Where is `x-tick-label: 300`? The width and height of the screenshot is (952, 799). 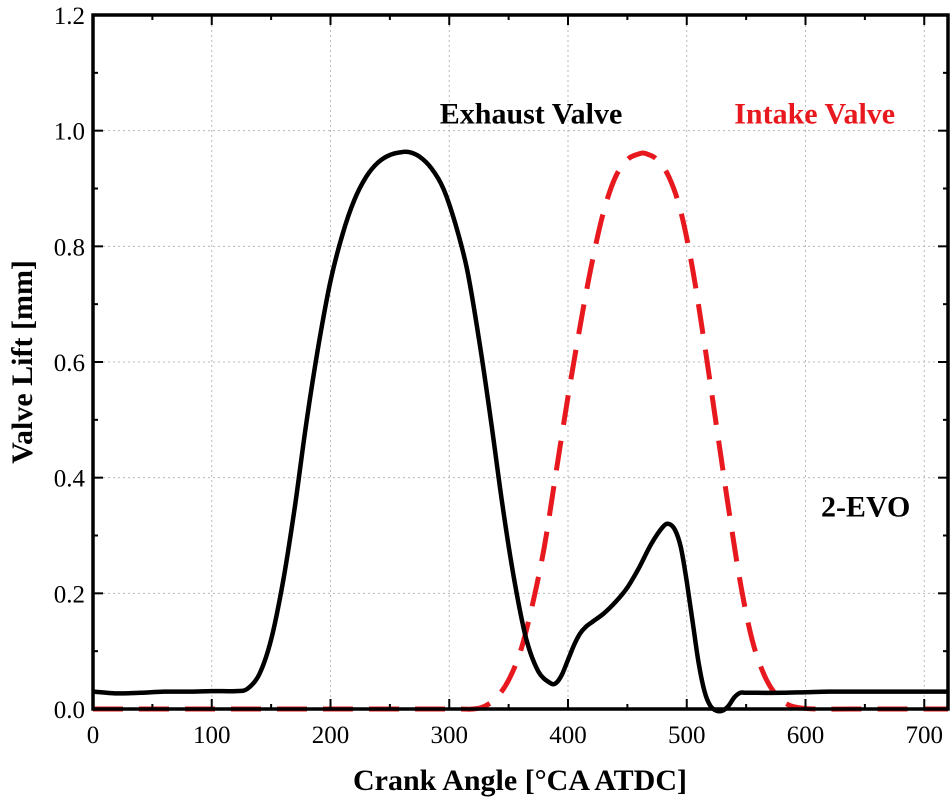
x-tick-label: 300 is located at coordinates (450, 735).